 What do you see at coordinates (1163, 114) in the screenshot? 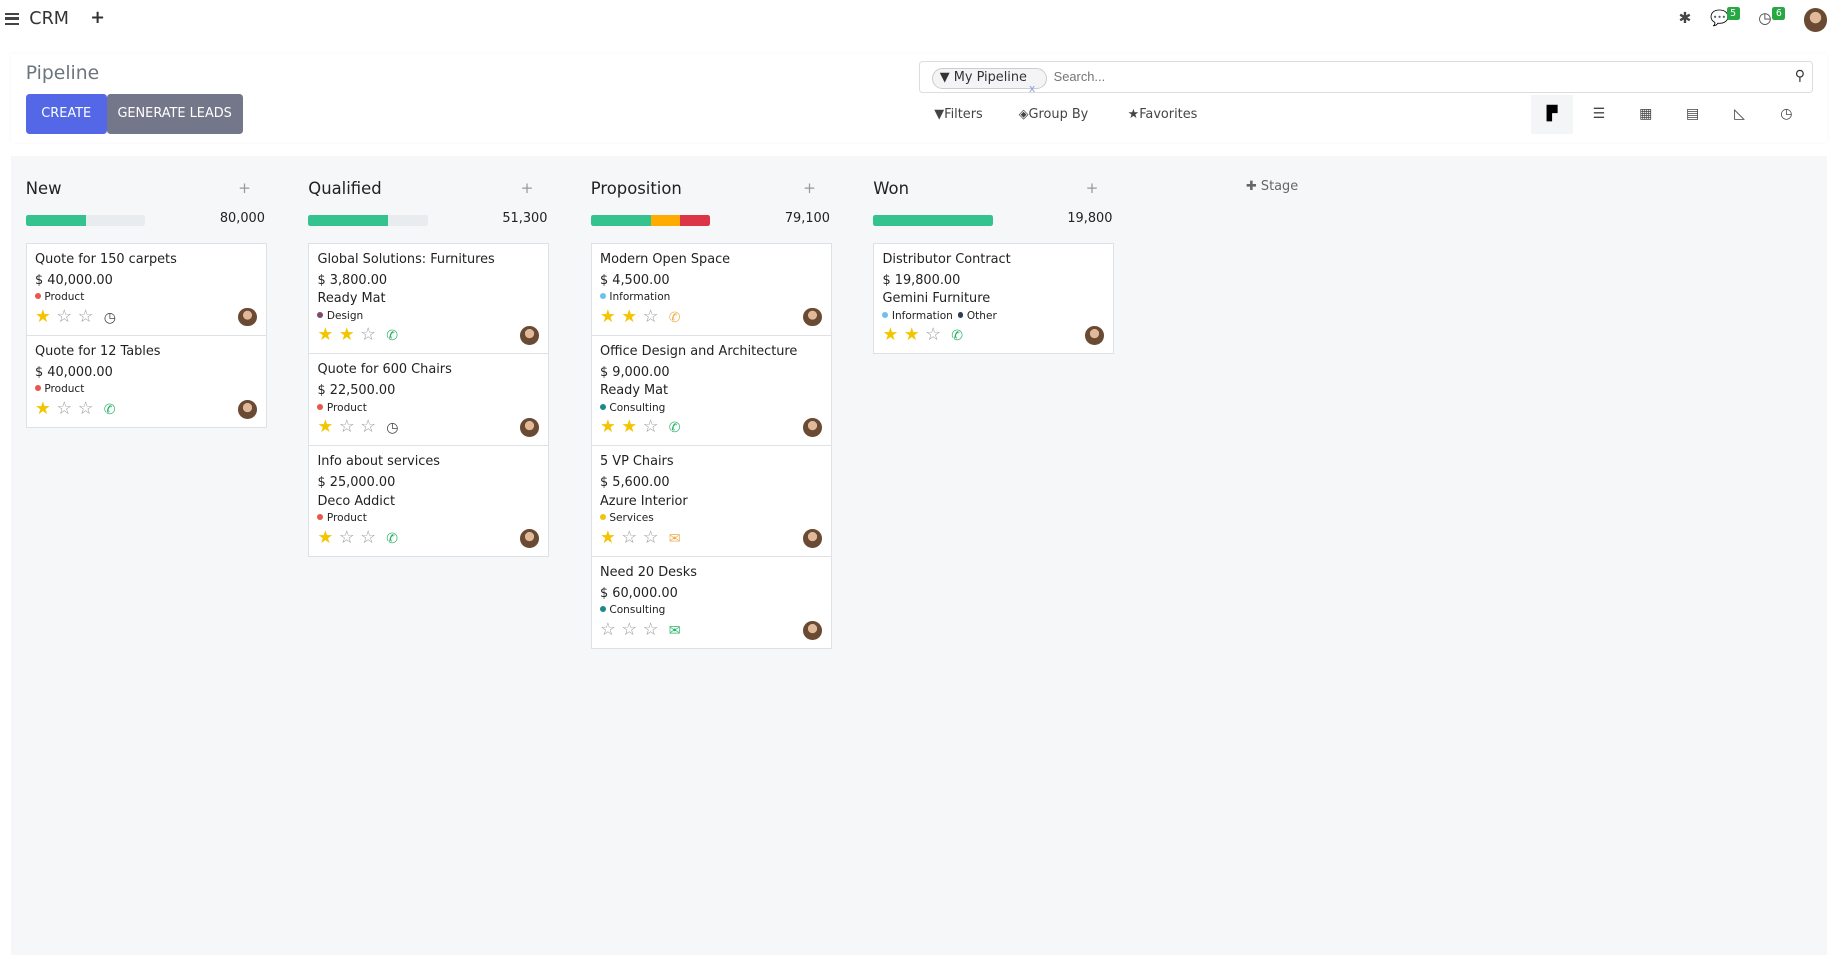
I see `favorites-button: ★Favorites` at bounding box center [1163, 114].